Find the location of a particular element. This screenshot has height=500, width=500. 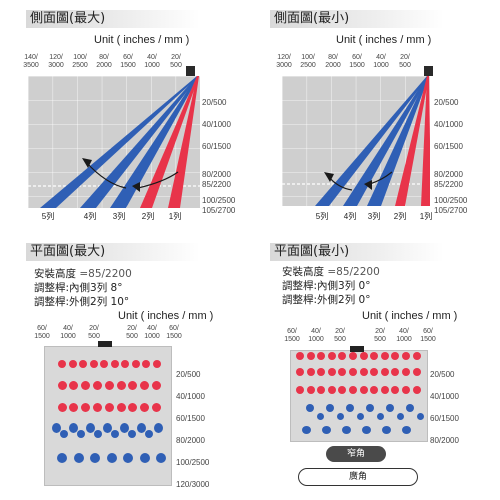

side-max-top-tick: 80/2000 is located at coordinates (104, 61).